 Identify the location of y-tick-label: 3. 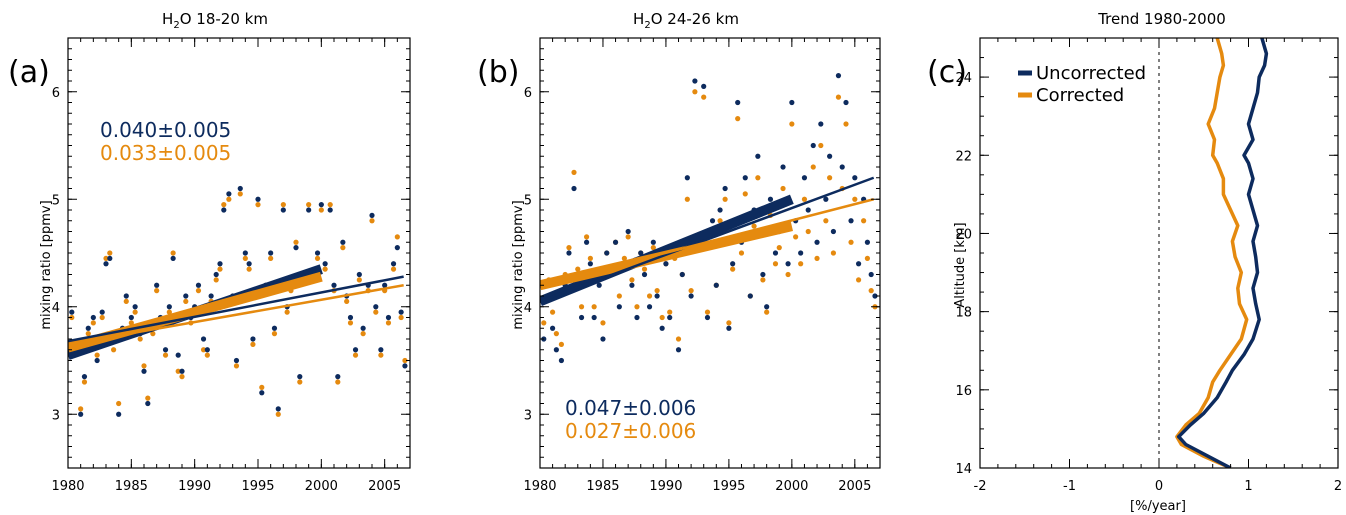
(56, 415).